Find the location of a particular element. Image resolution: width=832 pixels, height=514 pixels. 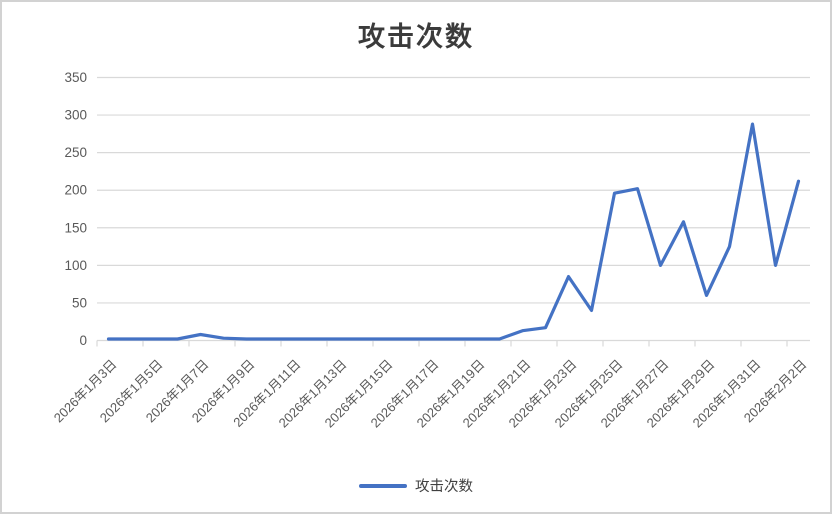

y-axis-tick-label: 250 is located at coordinates (75, 152).